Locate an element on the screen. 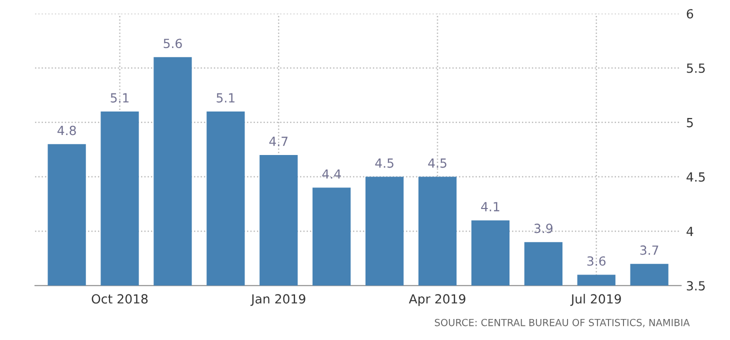 The height and width of the screenshot is (340, 730). data-label: 5.6 is located at coordinates (173, 43).